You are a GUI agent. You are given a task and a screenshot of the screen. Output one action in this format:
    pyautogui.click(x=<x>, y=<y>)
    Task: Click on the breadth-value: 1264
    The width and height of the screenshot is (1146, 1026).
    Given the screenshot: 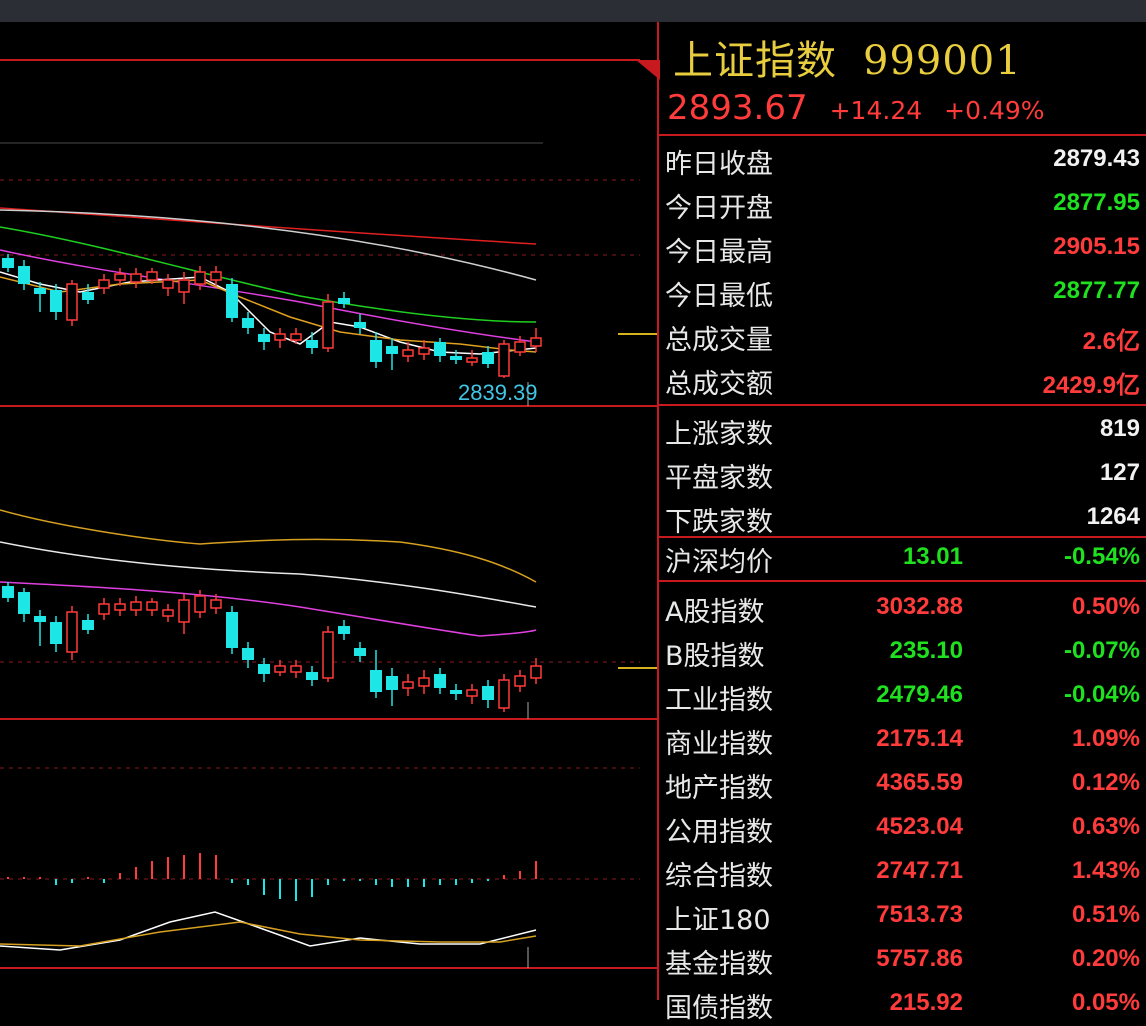 What is the action you would take?
    pyautogui.click(x=1113, y=516)
    